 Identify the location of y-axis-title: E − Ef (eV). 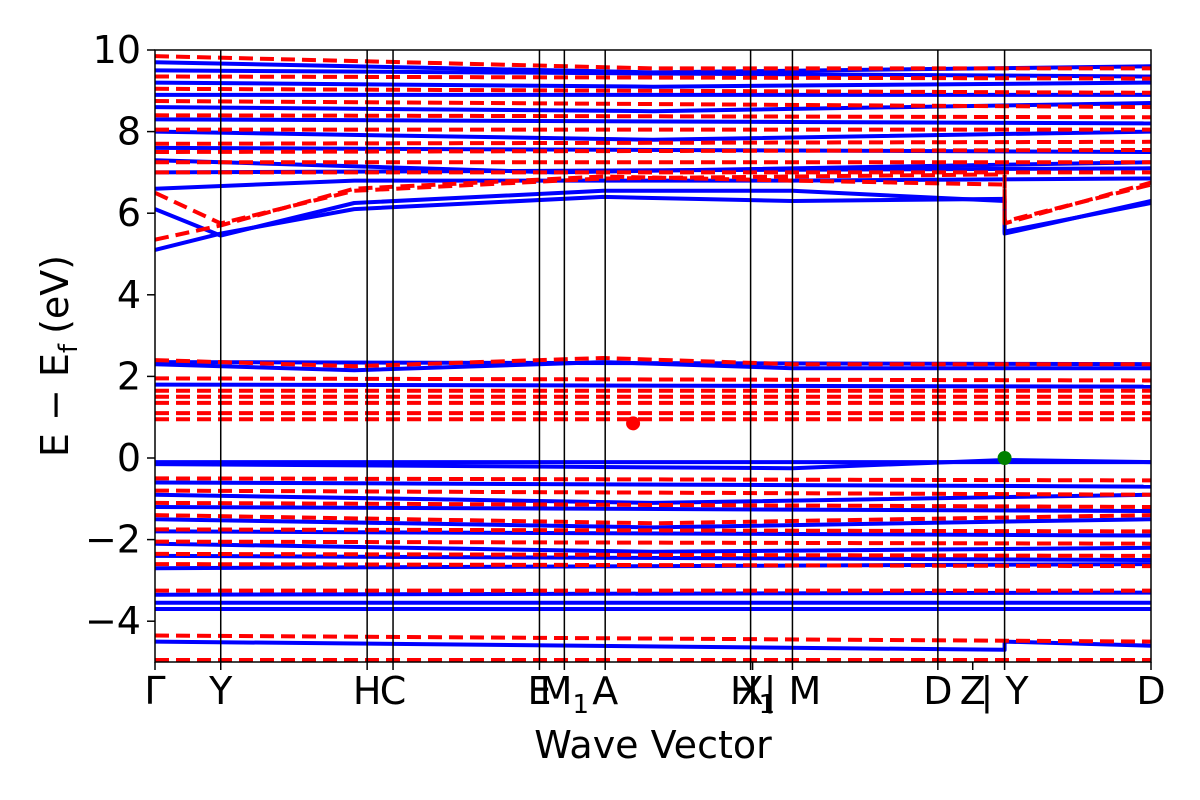
(58, 356).